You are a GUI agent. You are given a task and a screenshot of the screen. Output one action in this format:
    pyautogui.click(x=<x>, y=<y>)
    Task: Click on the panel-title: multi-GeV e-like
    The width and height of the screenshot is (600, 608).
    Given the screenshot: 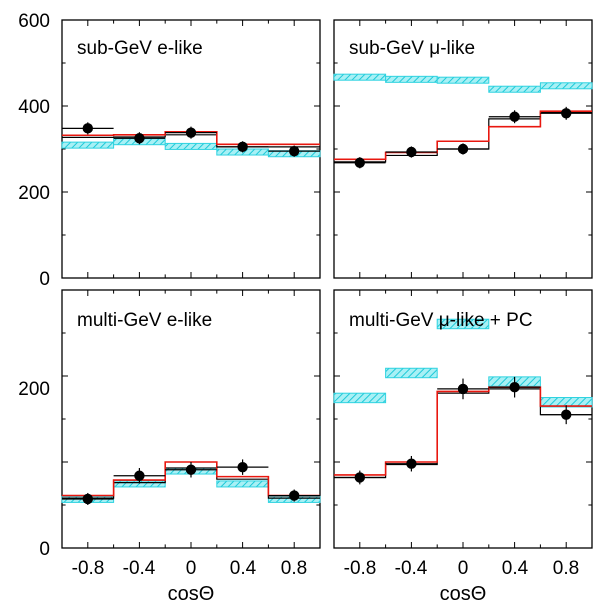 What is the action you would take?
    pyautogui.click(x=144, y=320)
    